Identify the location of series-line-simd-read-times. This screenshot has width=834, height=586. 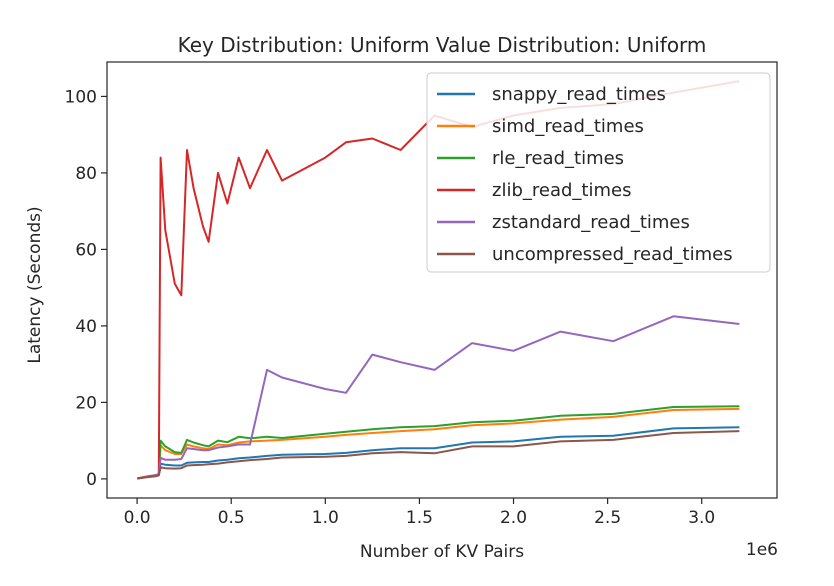
(438, 443).